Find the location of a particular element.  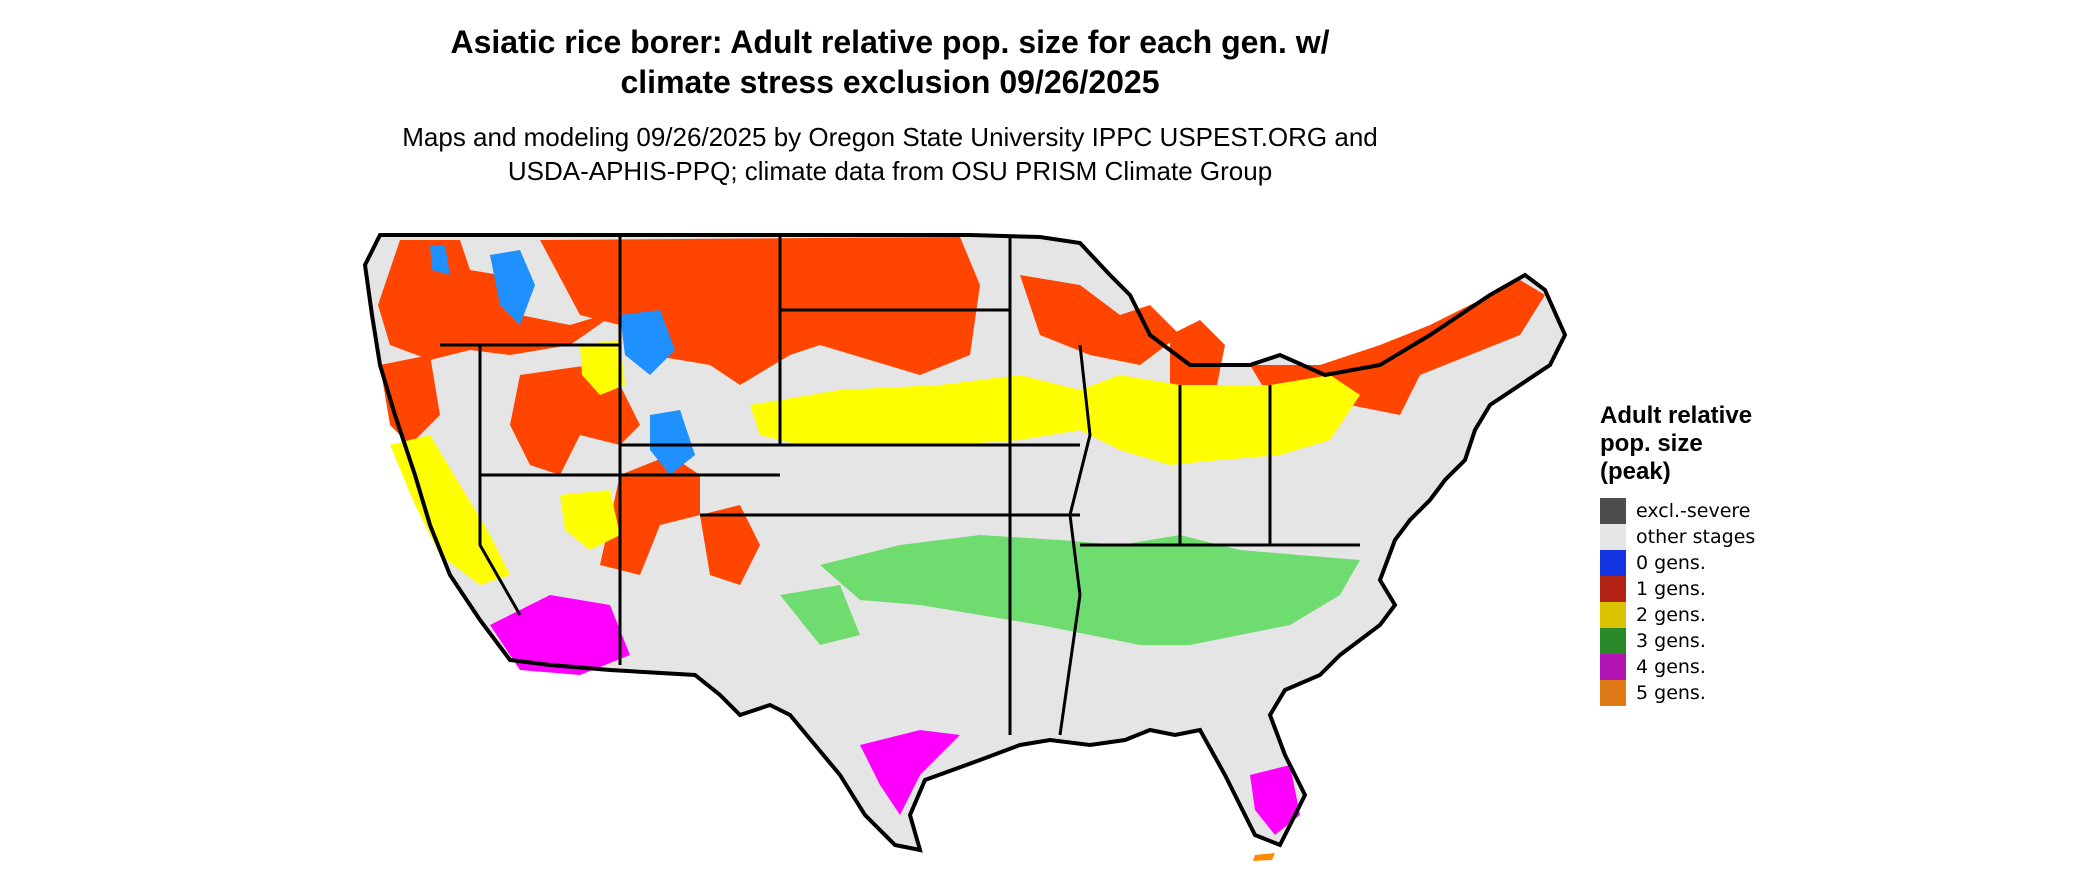

three-gen-southern-plains is located at coordinates (1090, 590).